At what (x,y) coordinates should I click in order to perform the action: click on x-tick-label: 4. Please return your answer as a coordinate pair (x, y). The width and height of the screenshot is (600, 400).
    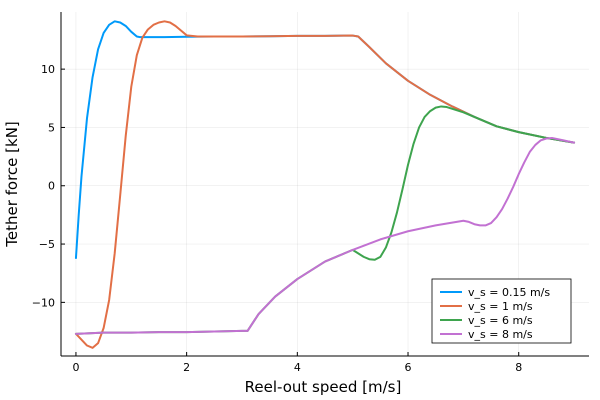
    Looking at the image, I should click on (297, 367).